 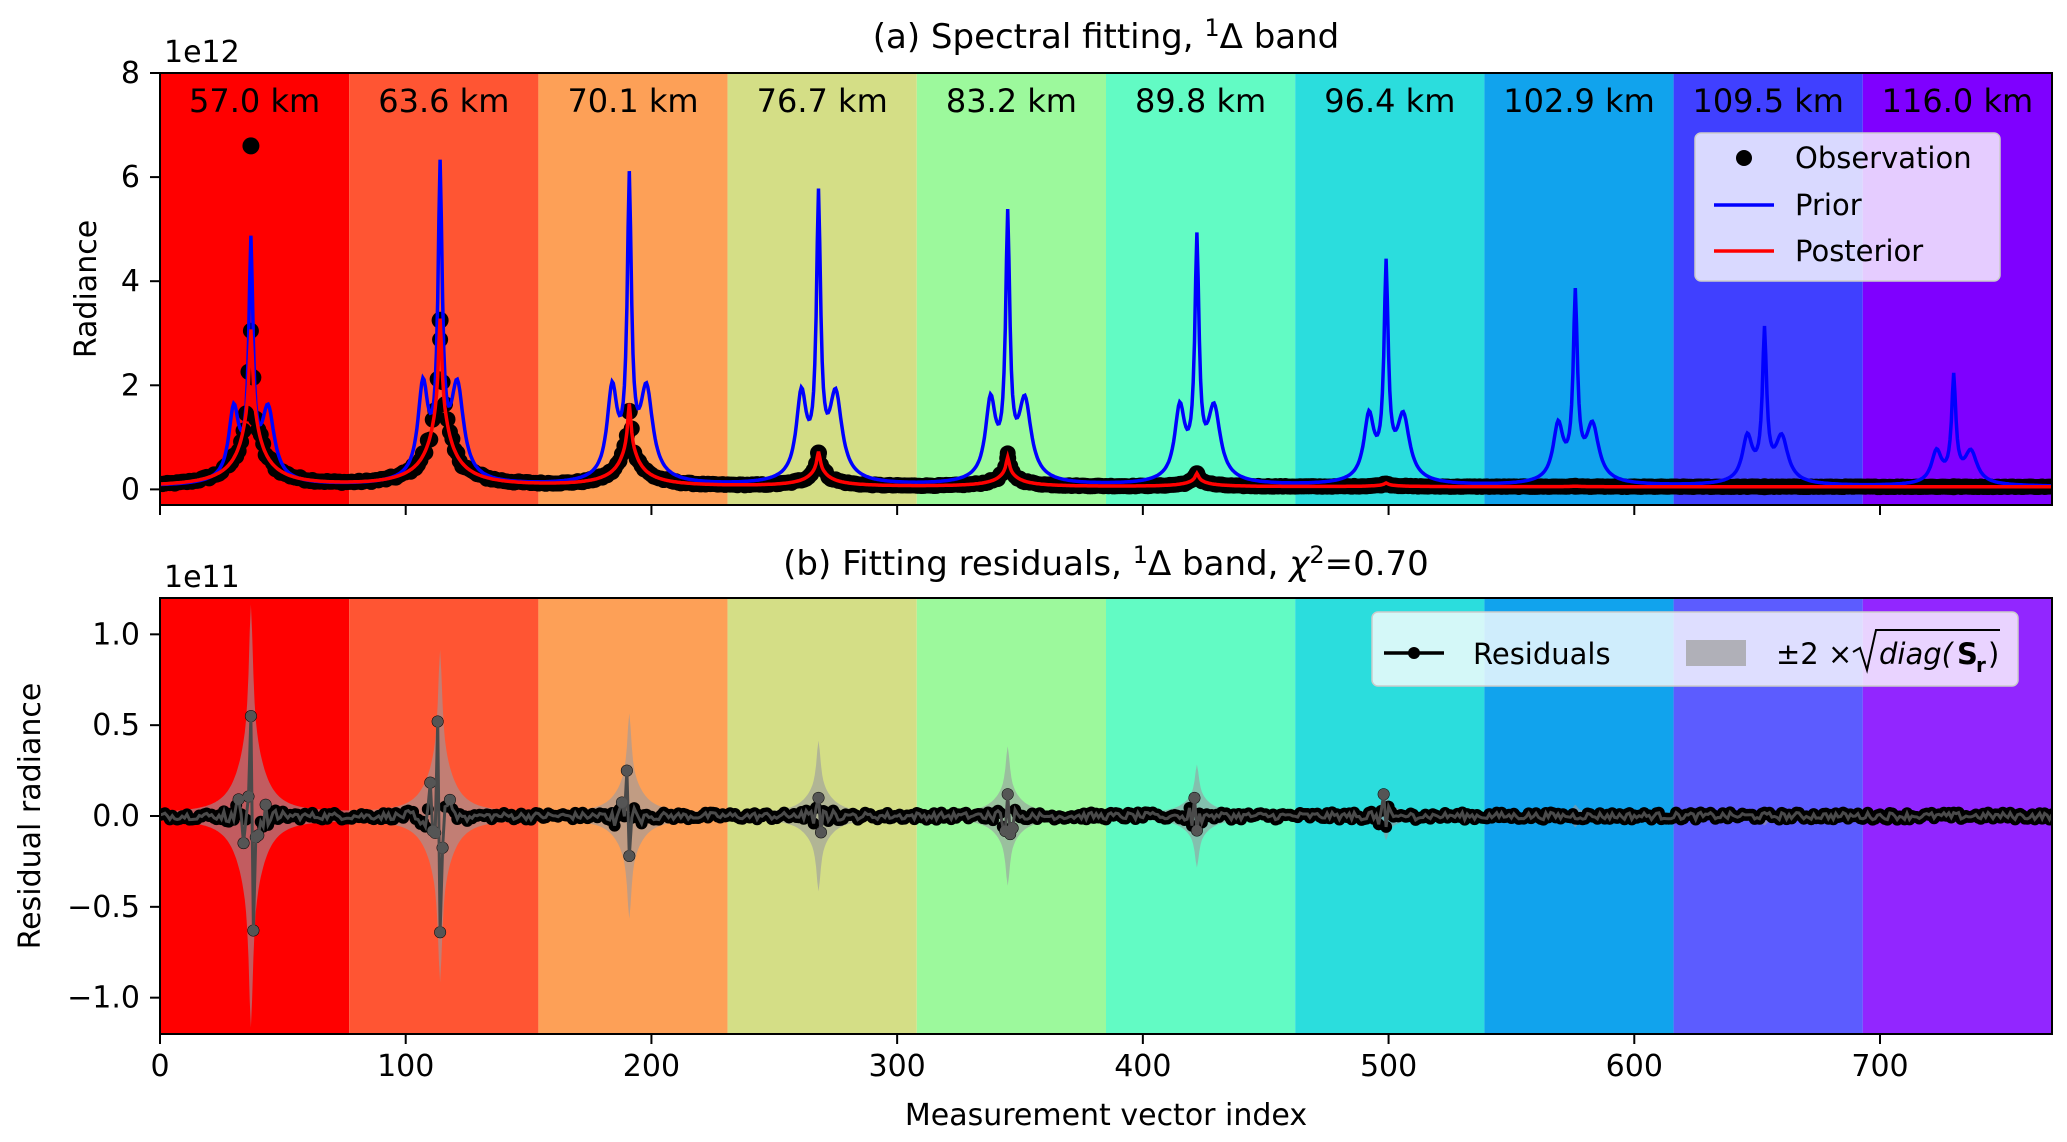 I want to click on svg-text: diag(, so click(x=1917, y=654).